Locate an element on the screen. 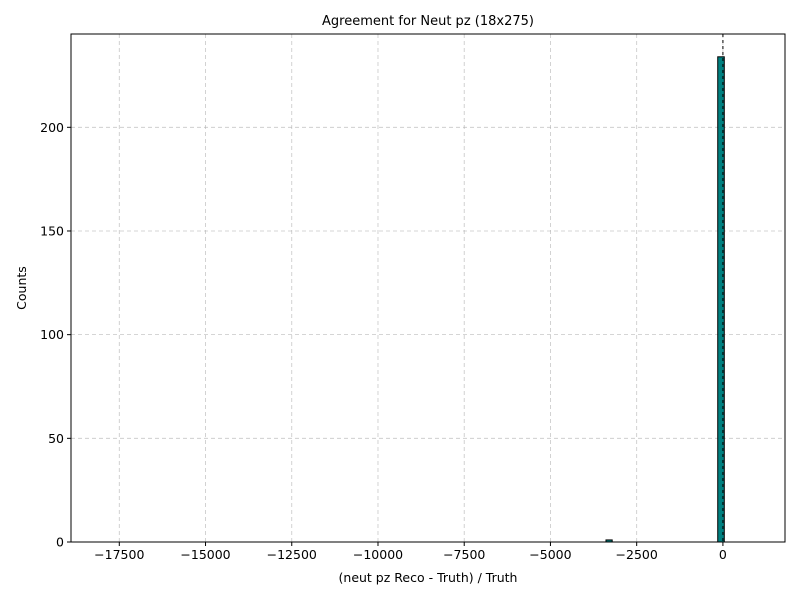  y-tick-label: 0 is located at coordinates (60, 542).